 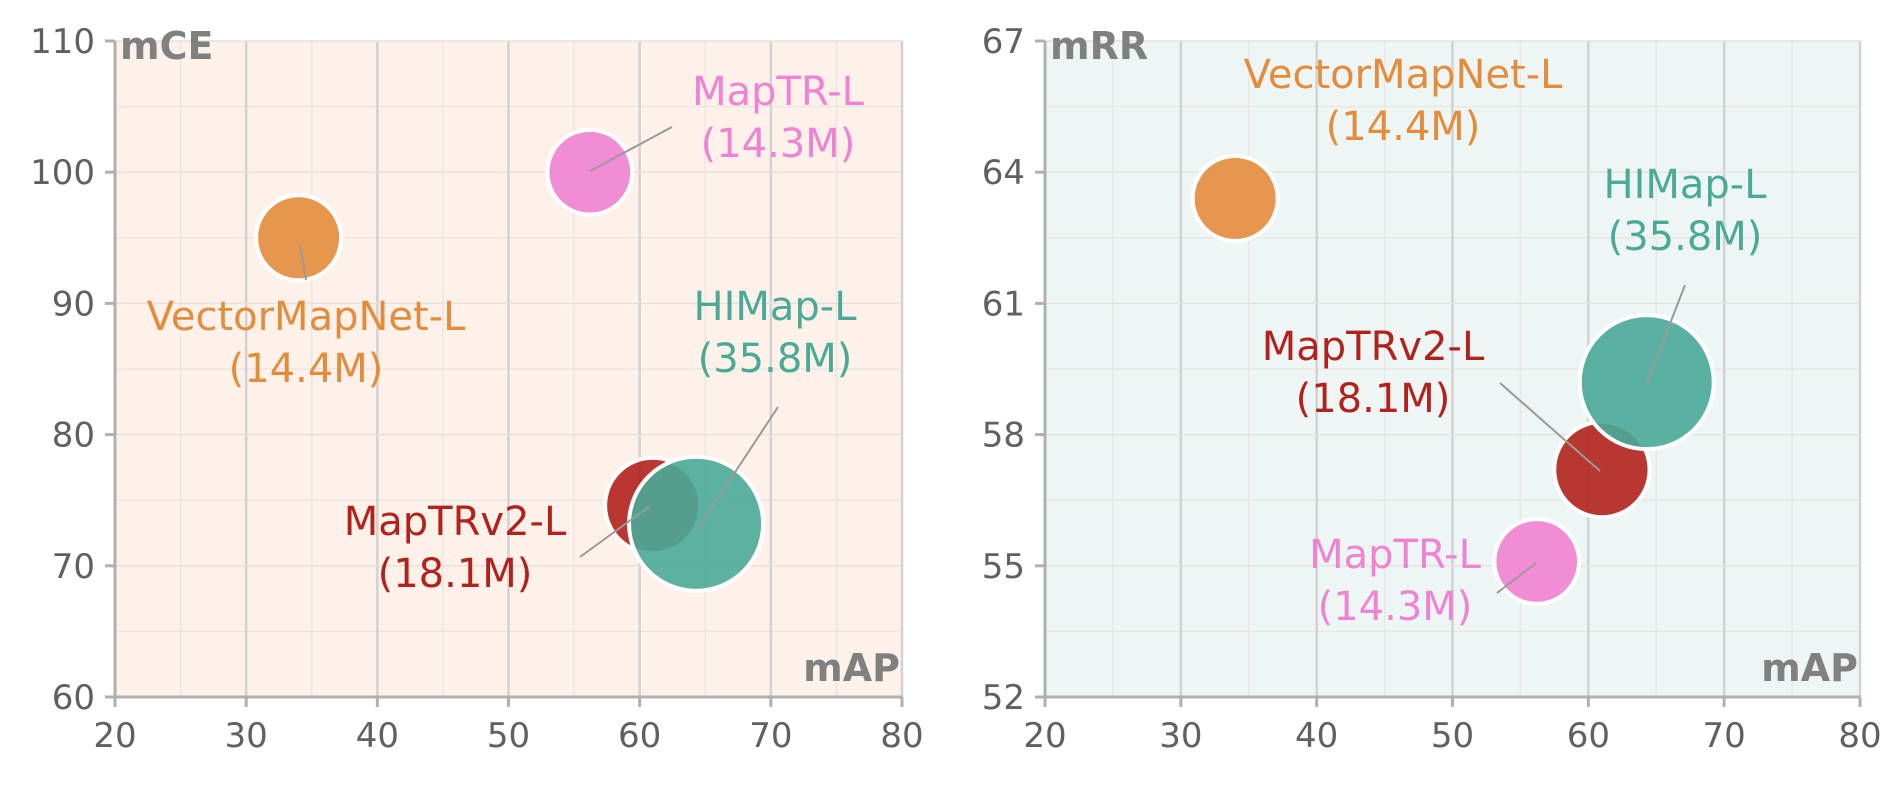 I want to click on y-axis-corner-label: mRR, so click(x=1099, y=46).